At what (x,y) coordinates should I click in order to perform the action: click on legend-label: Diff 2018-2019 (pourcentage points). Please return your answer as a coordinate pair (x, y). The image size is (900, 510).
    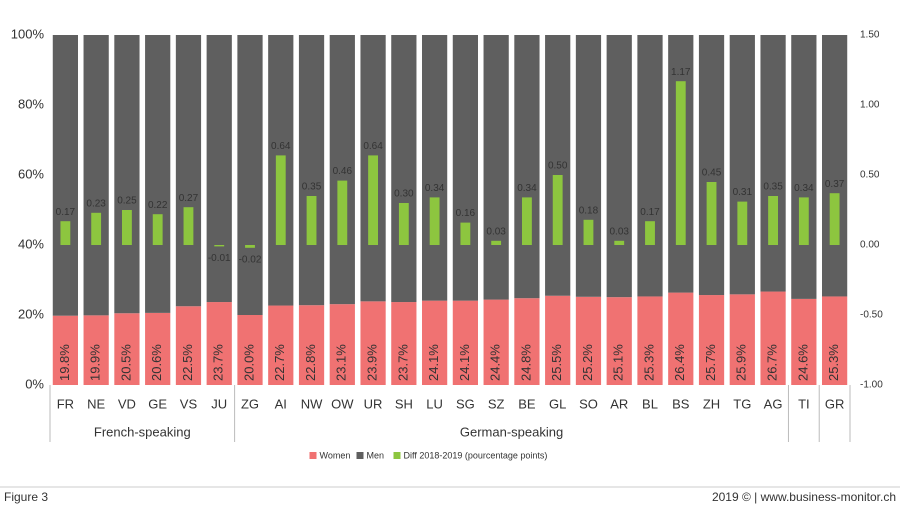
    Looking at the image, I should click on (476, 455).